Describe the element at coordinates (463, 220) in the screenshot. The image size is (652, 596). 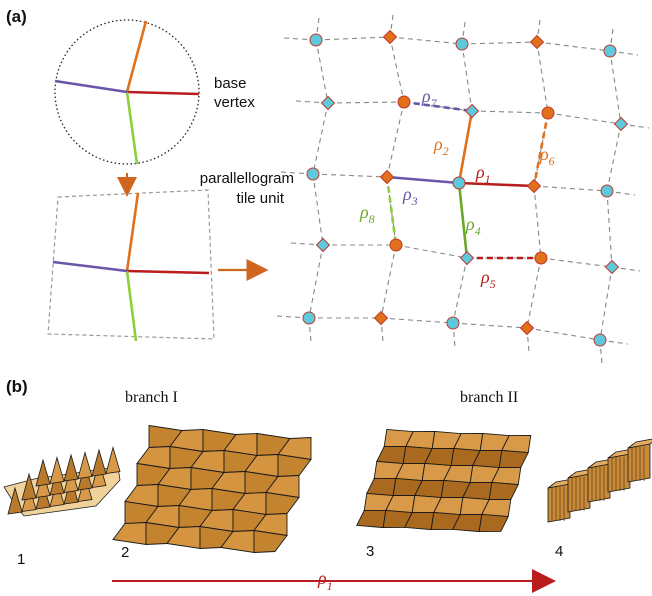
I see `rho4-crease` at that location.